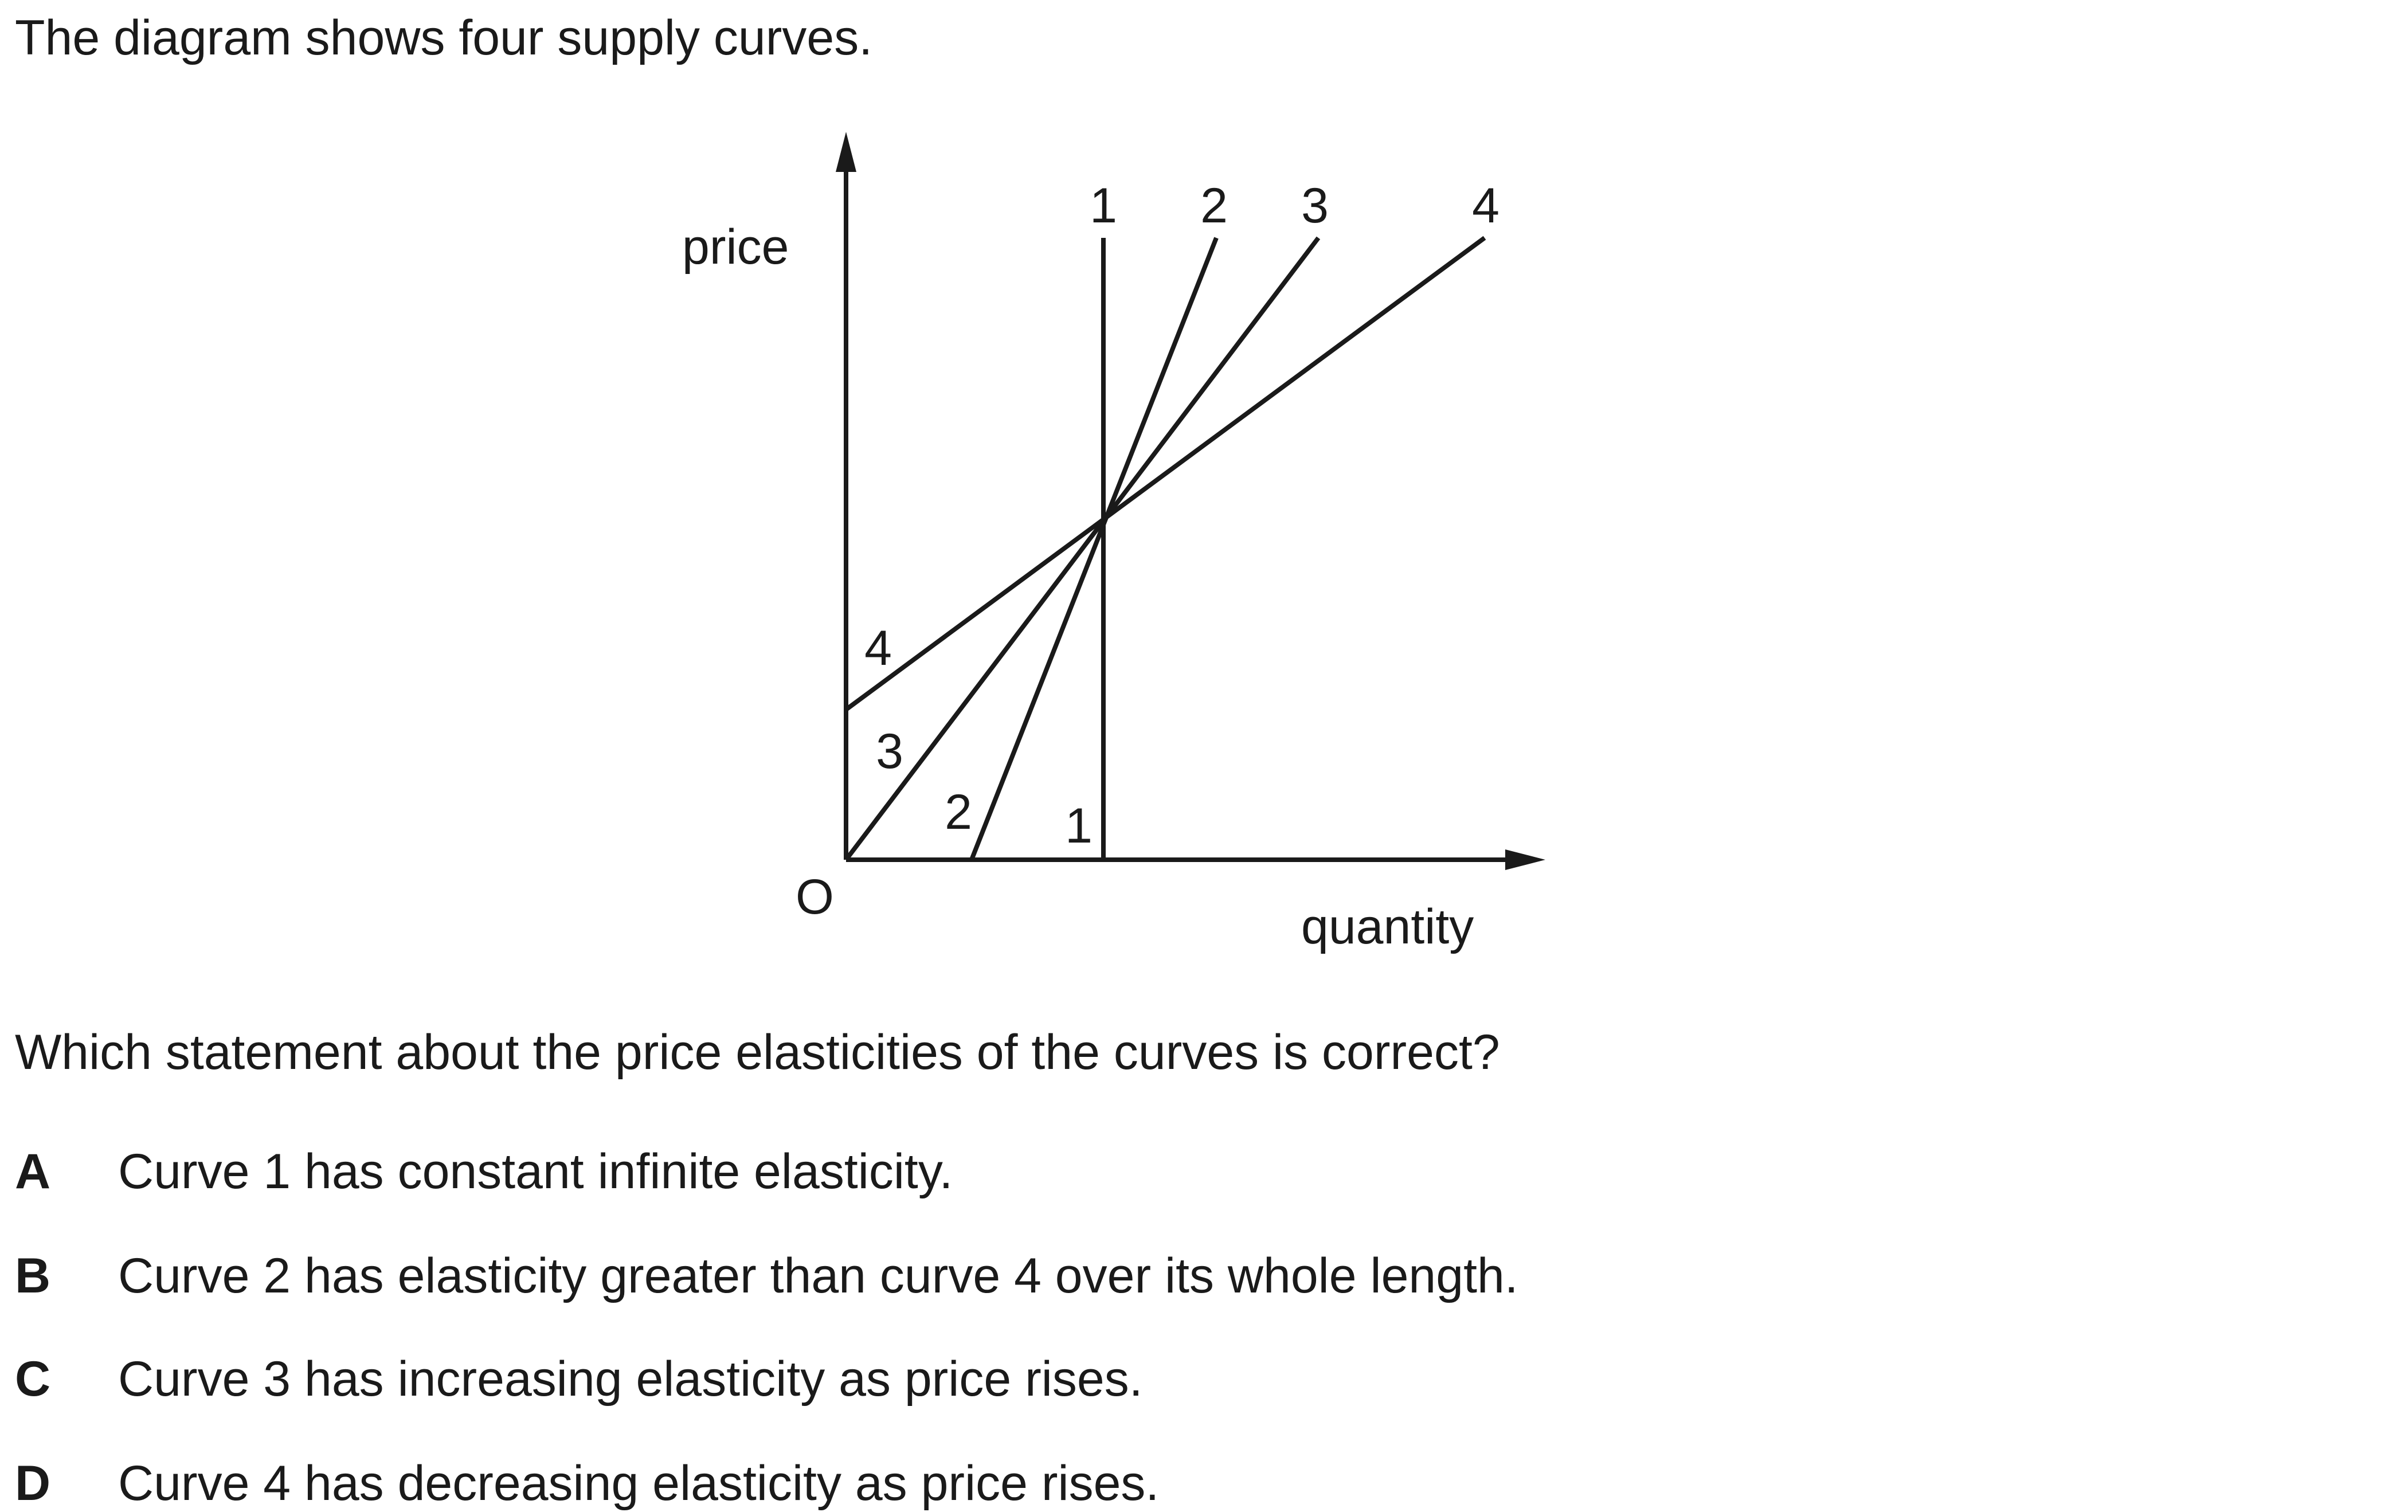 This screenshot has height=1512, width=2408. What do you see at coordinates (815, 897) in the screenshot?
I see `origin-label: O` at bounding box center [815, 897].